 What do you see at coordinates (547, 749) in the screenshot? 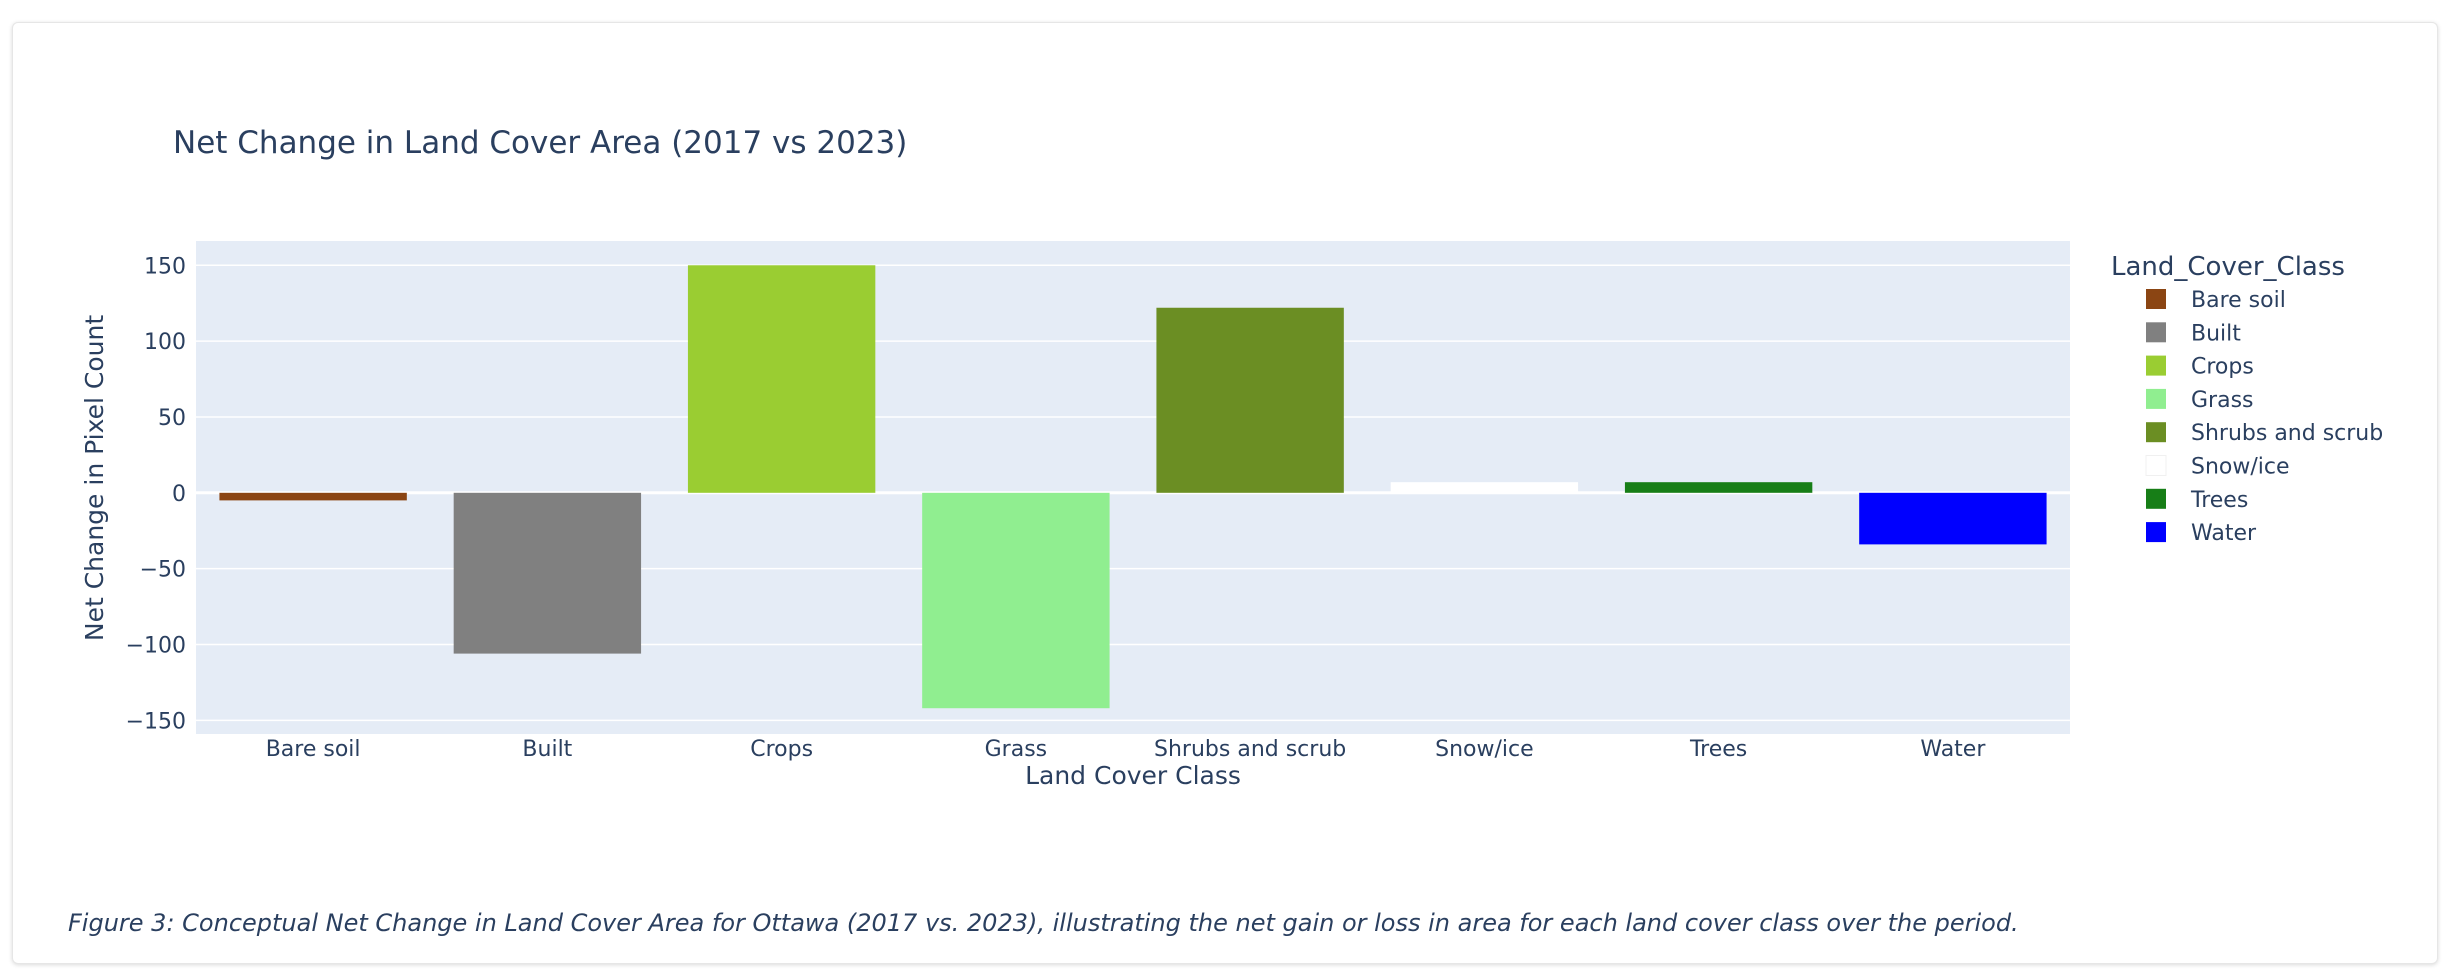
I see `x-tick-label: Built` at bounding box center [547, 749].